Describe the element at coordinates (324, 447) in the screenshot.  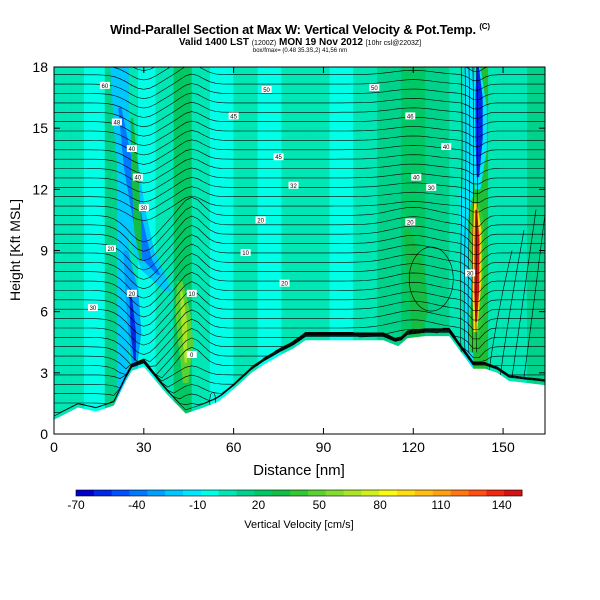
I see `x-tick-label: 90` at that location.